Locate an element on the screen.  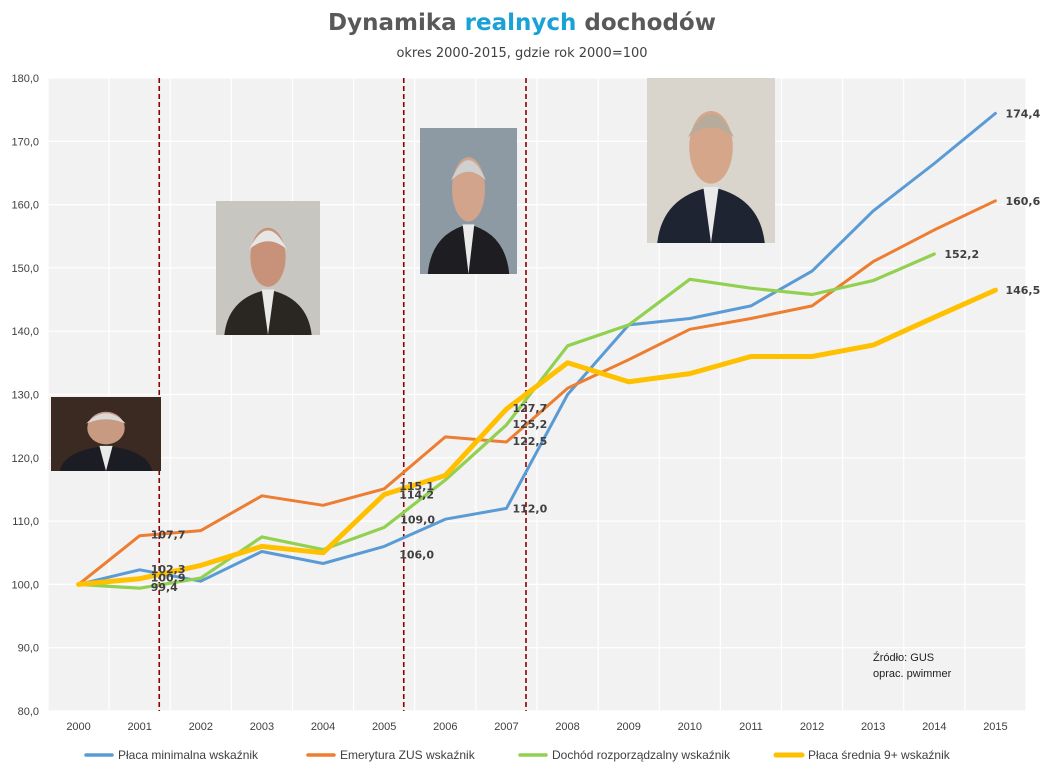
data-label: 115,1 is located at coordinates (416, 486).